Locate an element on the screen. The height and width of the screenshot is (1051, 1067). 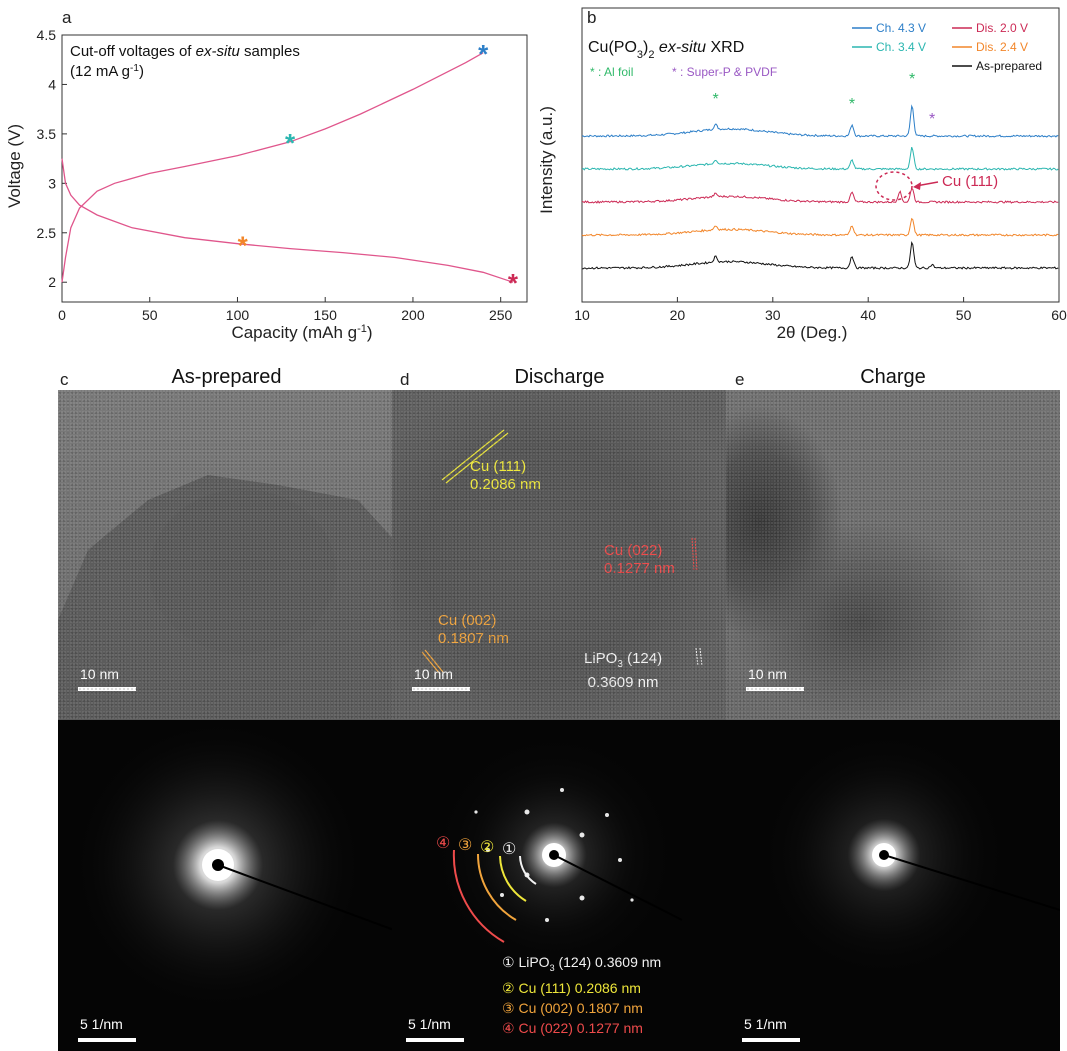
ring-num-4: ④ is located at coordinates (443, 843).